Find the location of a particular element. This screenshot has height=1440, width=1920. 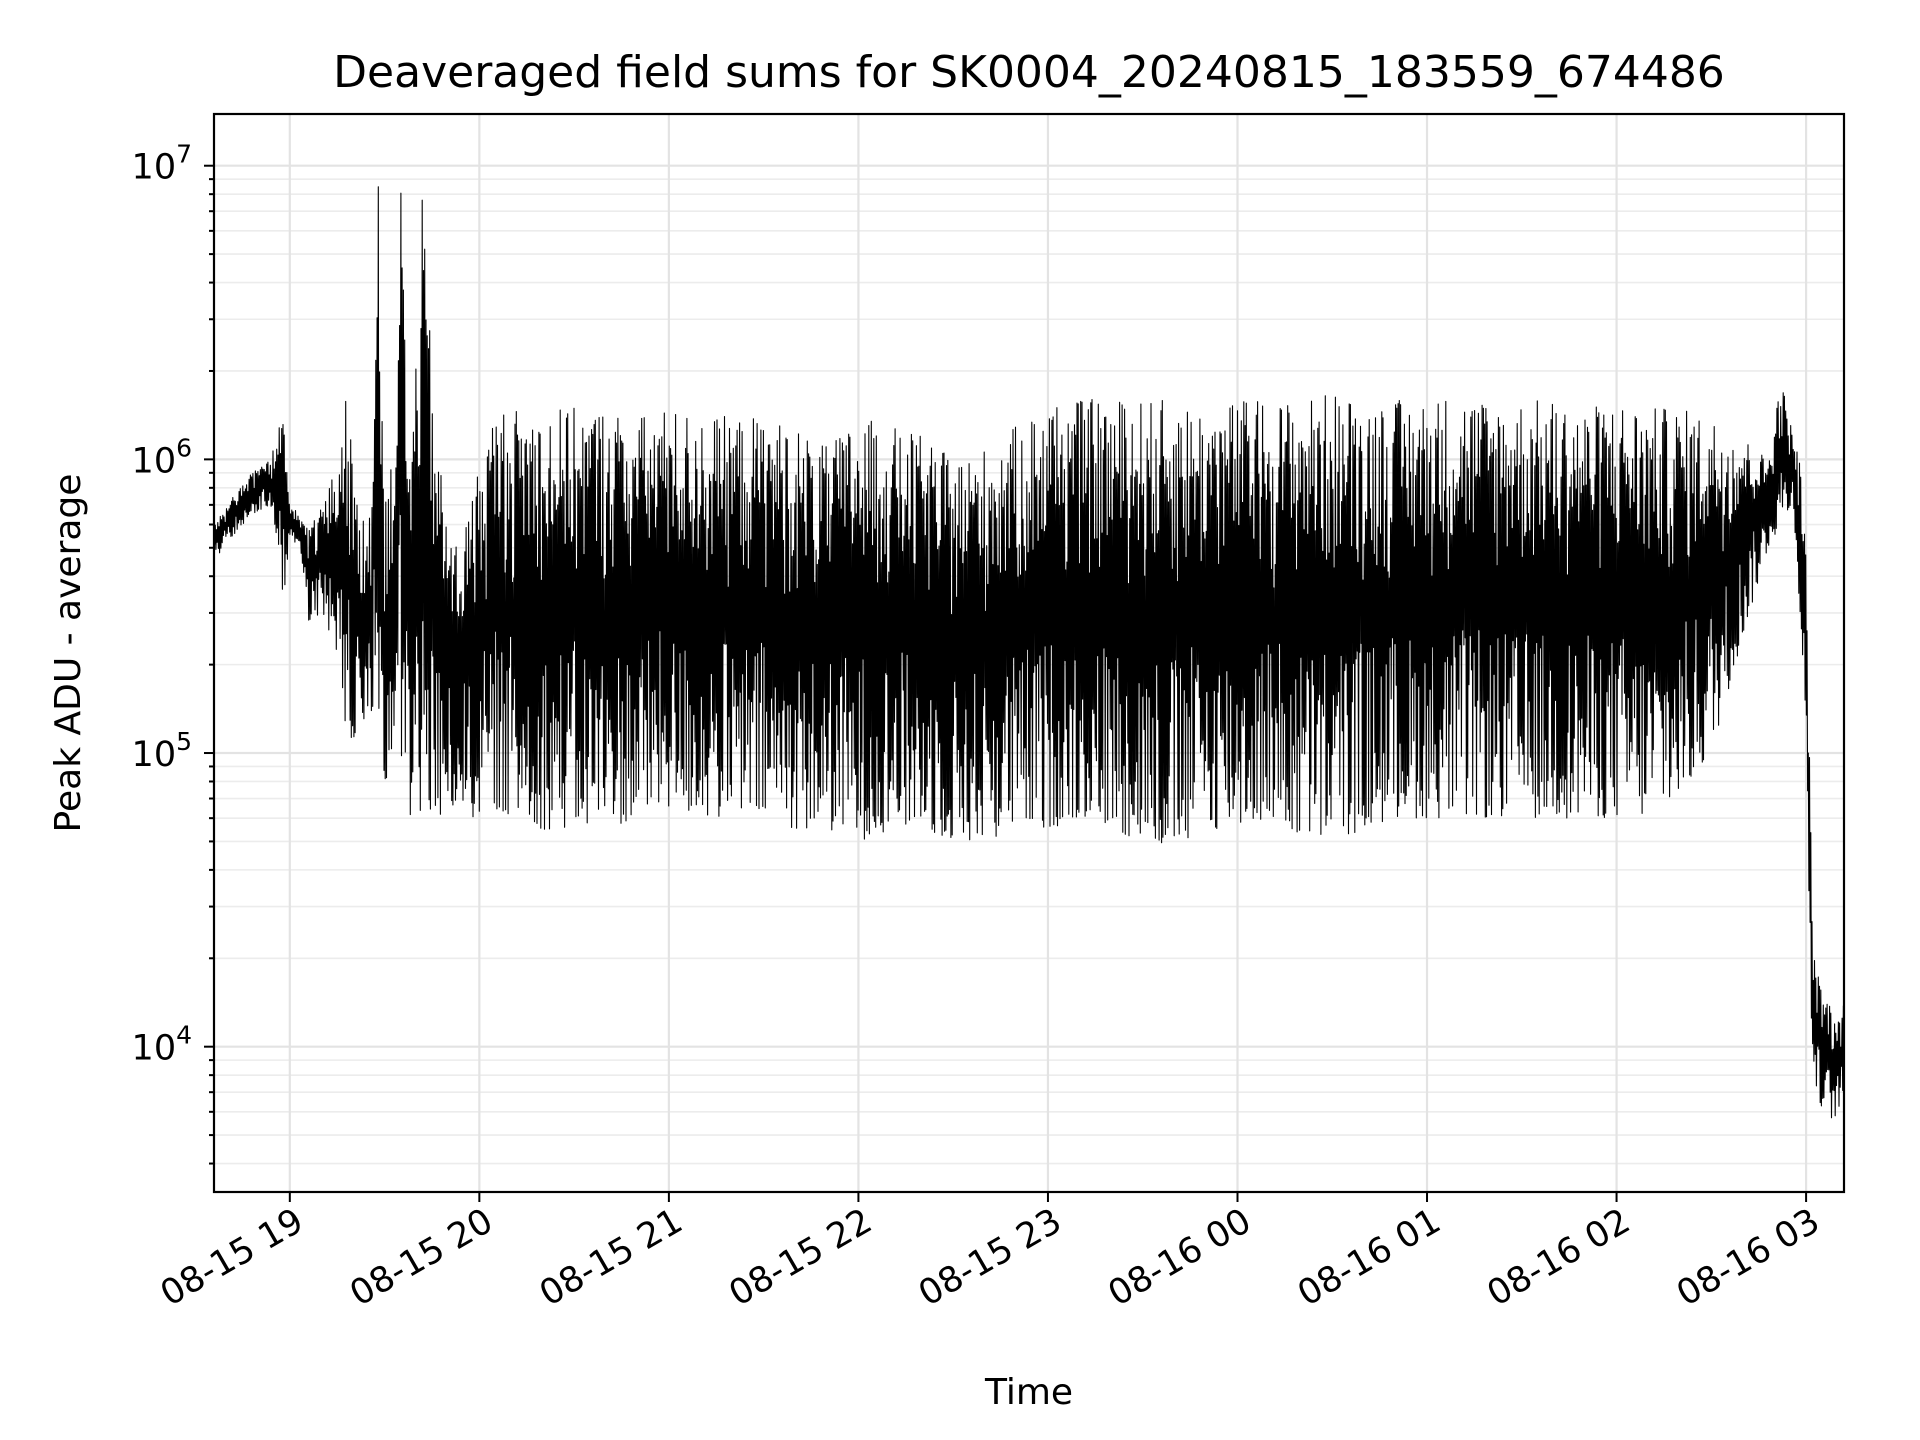

y-tick-label: 10⁵ is located at coordinates (162, 751).